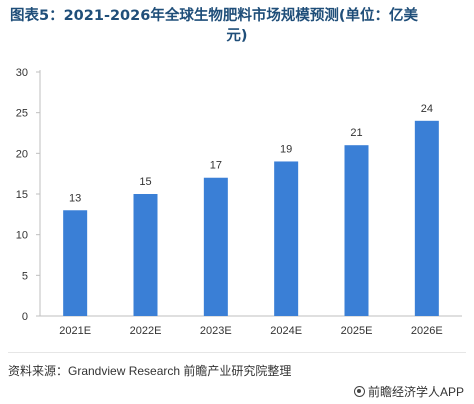  I want to click on x-tick-label: 2026E, so click(427, 331).